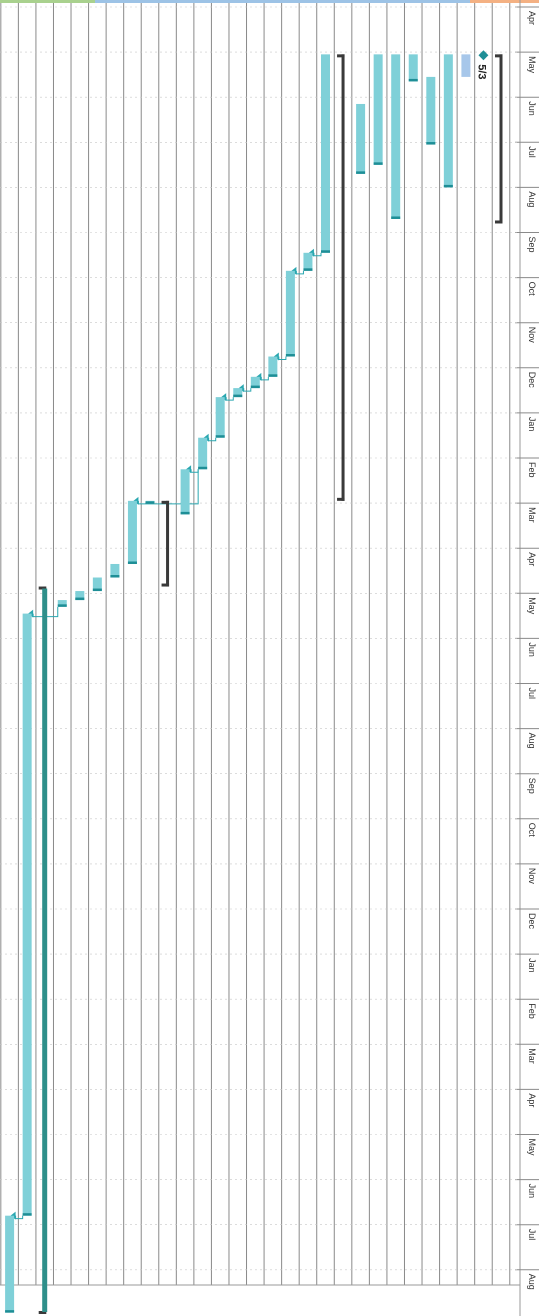 Image resolution: width=539 pixels, height=1316 pixels. What do you see at coordinates (483, 55) in the screenshot?
I see `milestone-diamond` at bounding box center [483, 55].